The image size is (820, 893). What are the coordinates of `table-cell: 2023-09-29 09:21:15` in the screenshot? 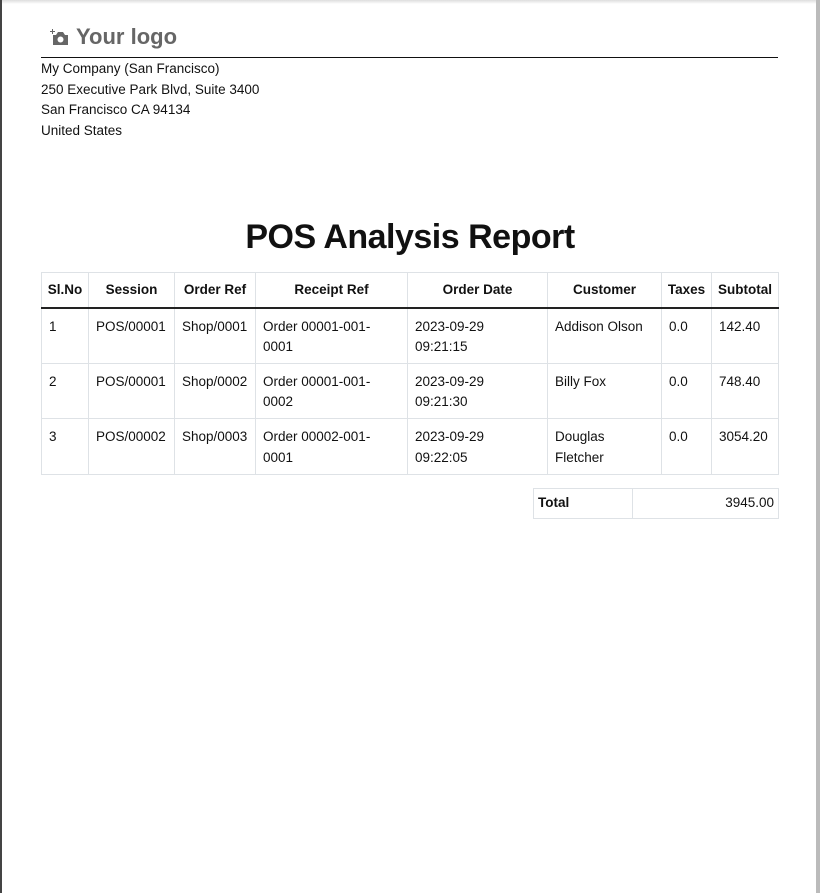 It's located at (477, 335).